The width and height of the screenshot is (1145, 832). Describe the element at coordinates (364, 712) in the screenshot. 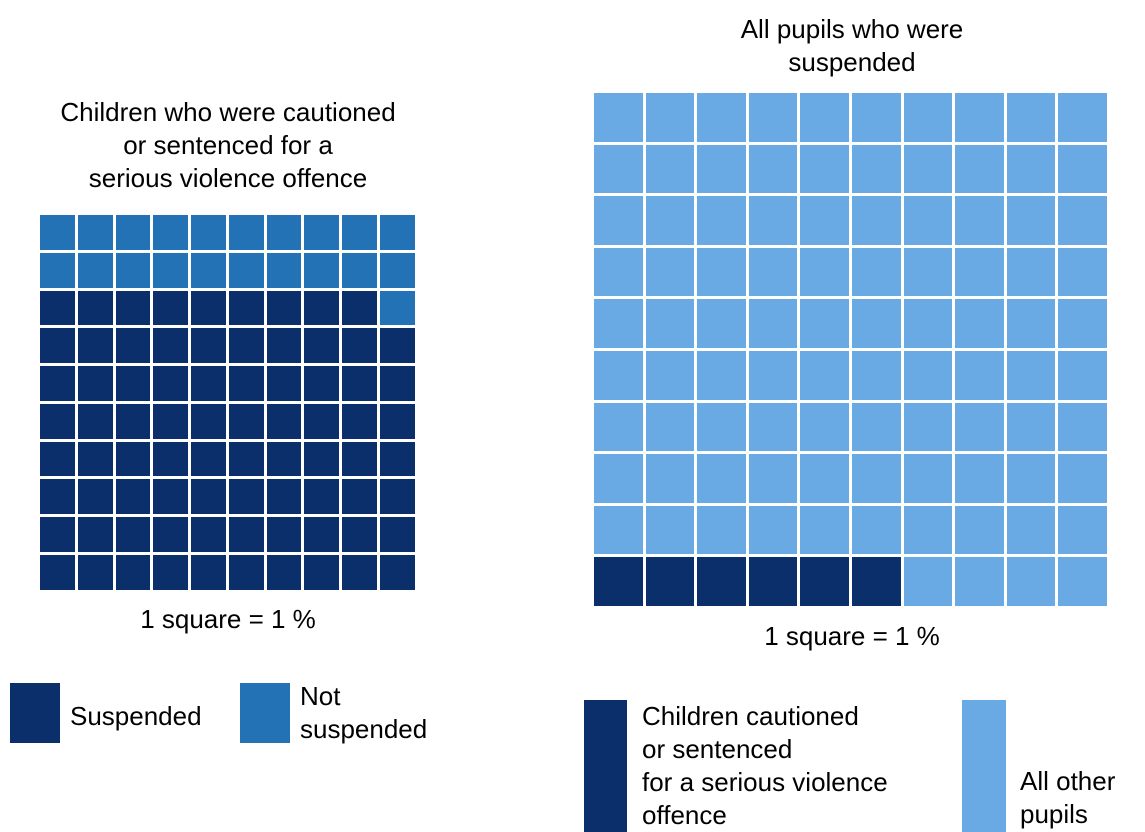

I see `legend-label: Not suspended` at that location.